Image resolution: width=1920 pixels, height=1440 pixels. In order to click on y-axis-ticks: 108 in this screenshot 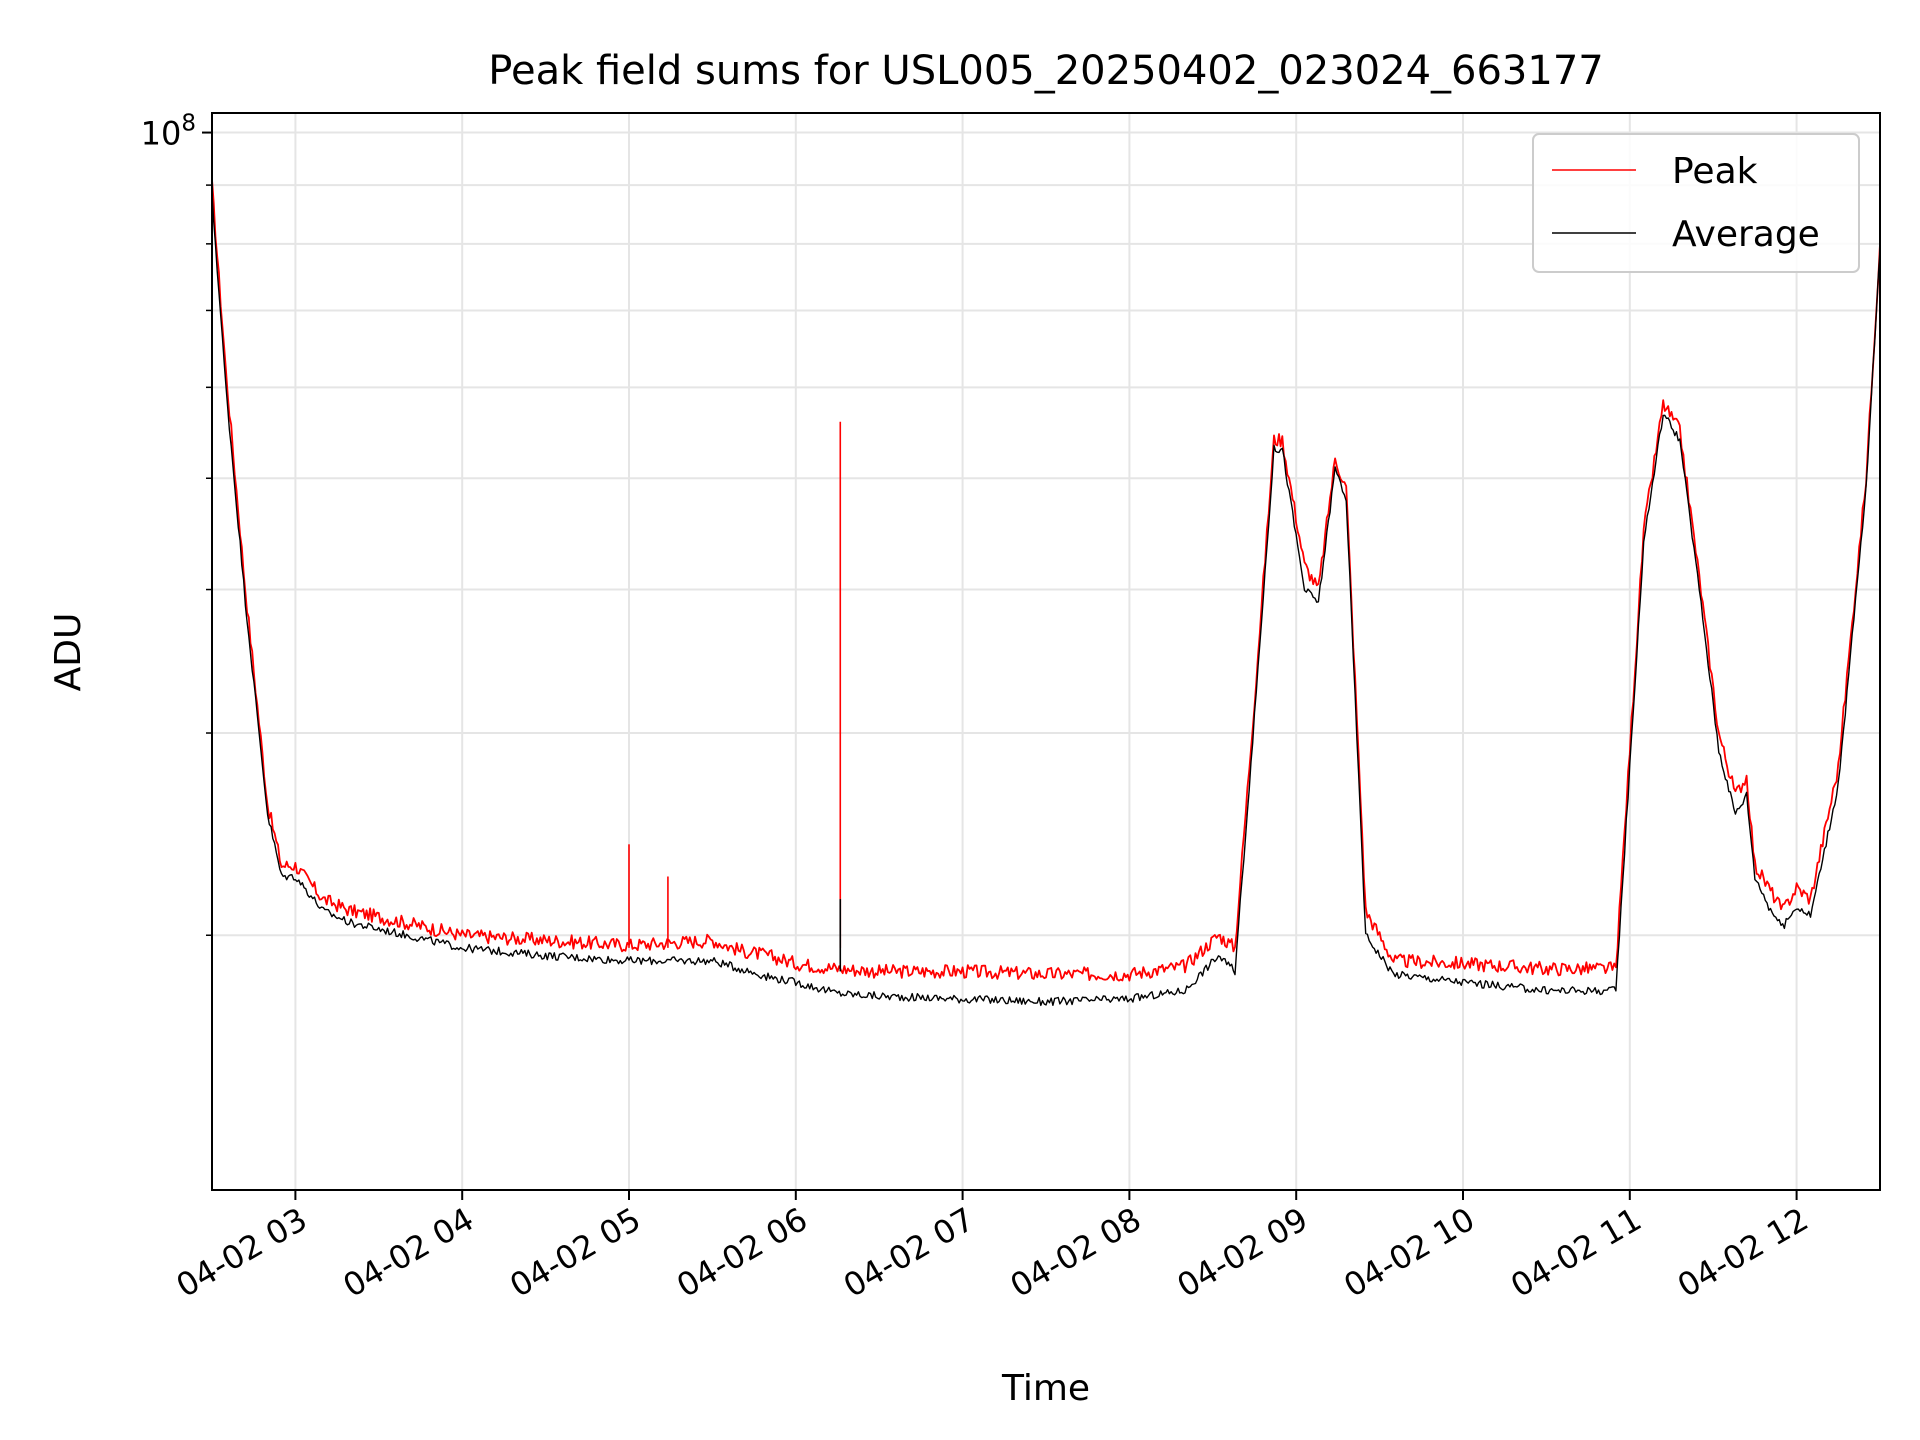, I will do `click(176, 523)`.